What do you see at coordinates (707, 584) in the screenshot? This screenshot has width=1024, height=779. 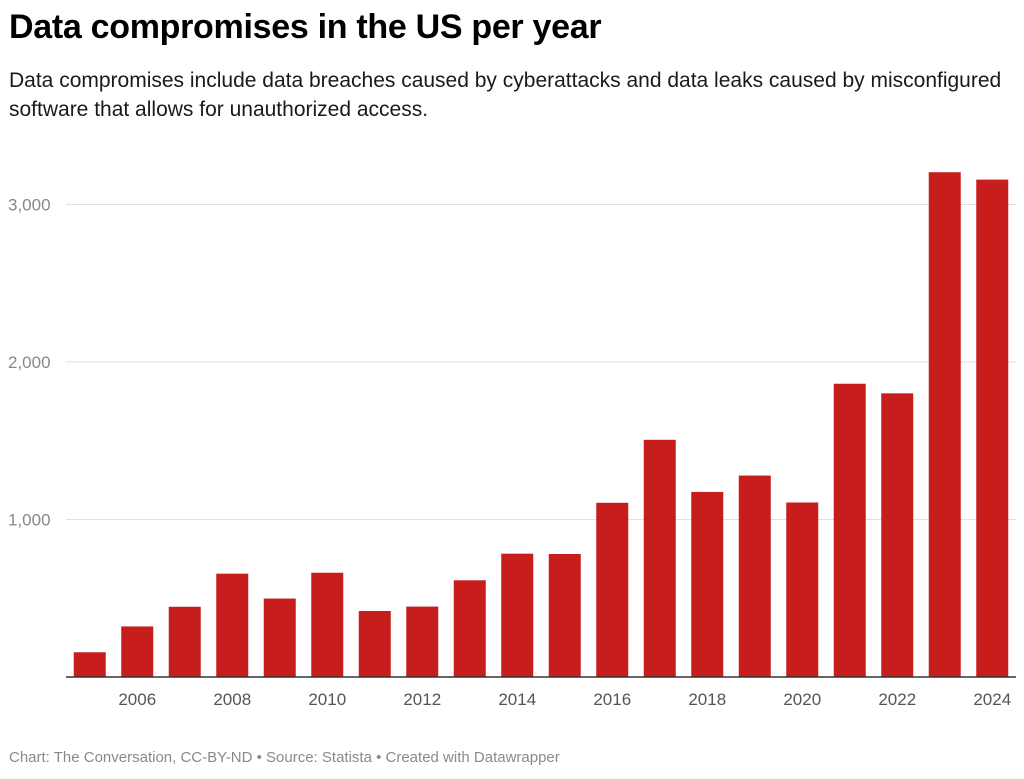 I see `bar-2018` at bounding box center [707, 584].